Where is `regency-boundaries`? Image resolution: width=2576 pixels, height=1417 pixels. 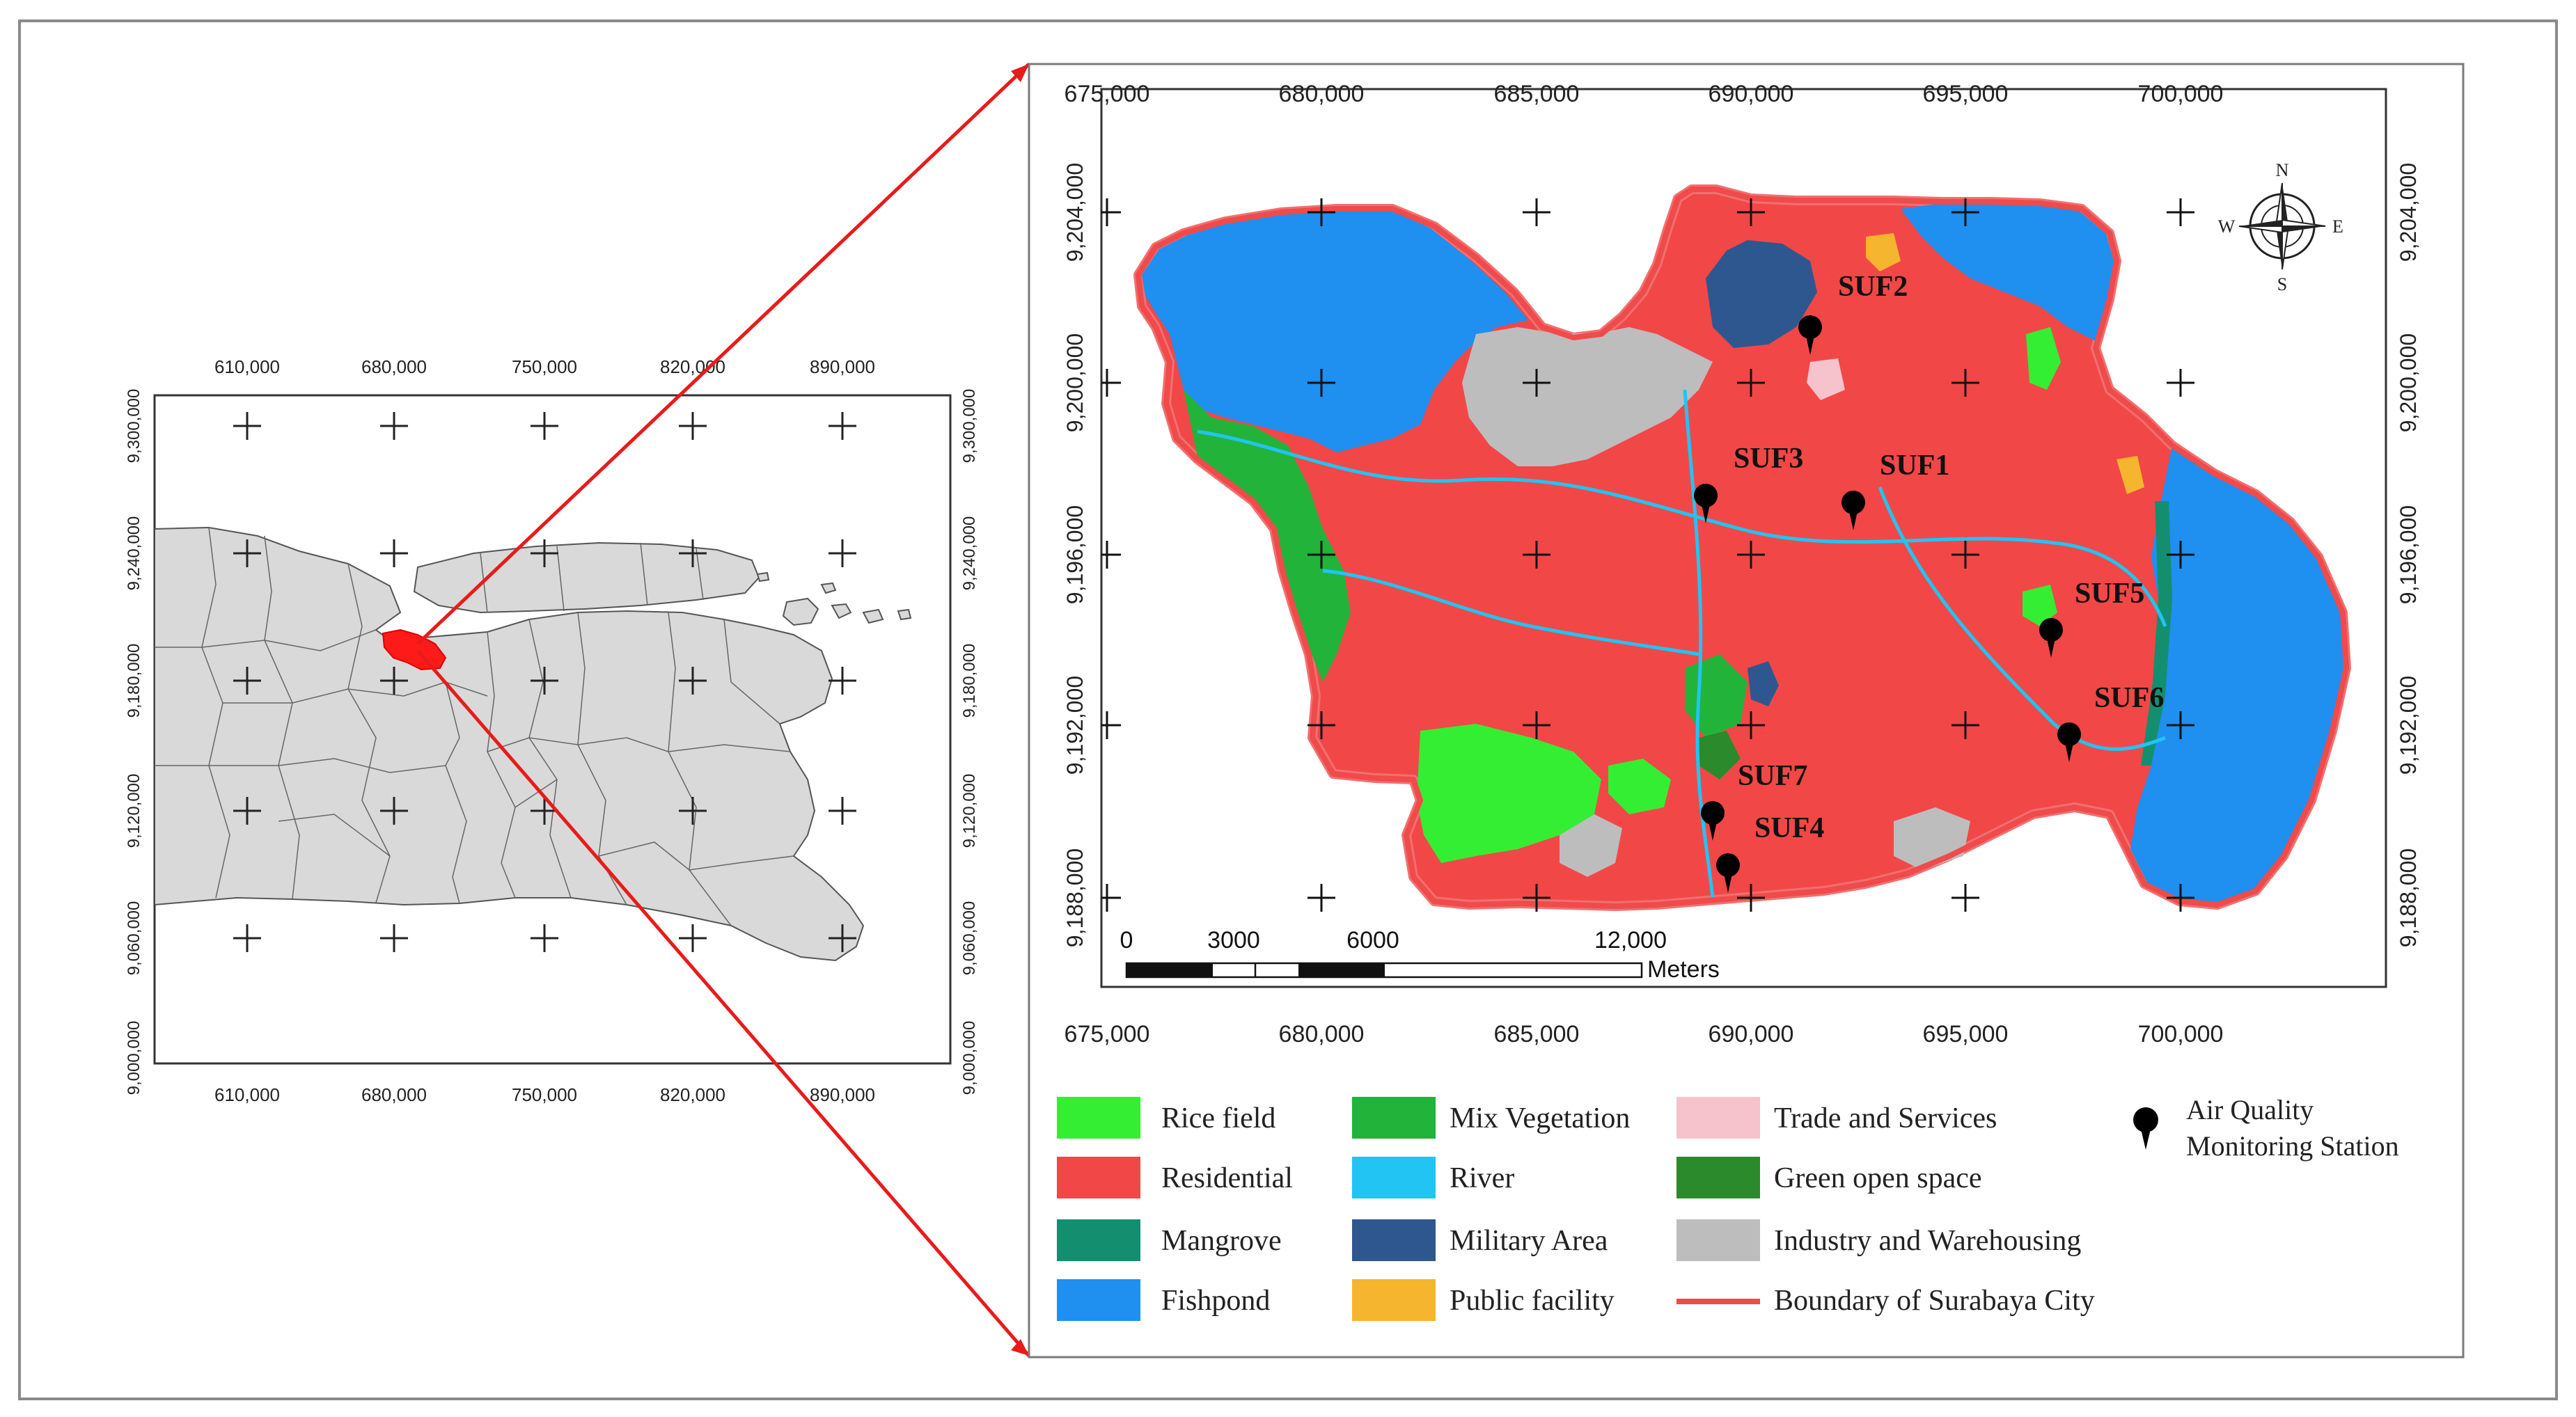
regency-boundaries is located at coordinates (474, 726).